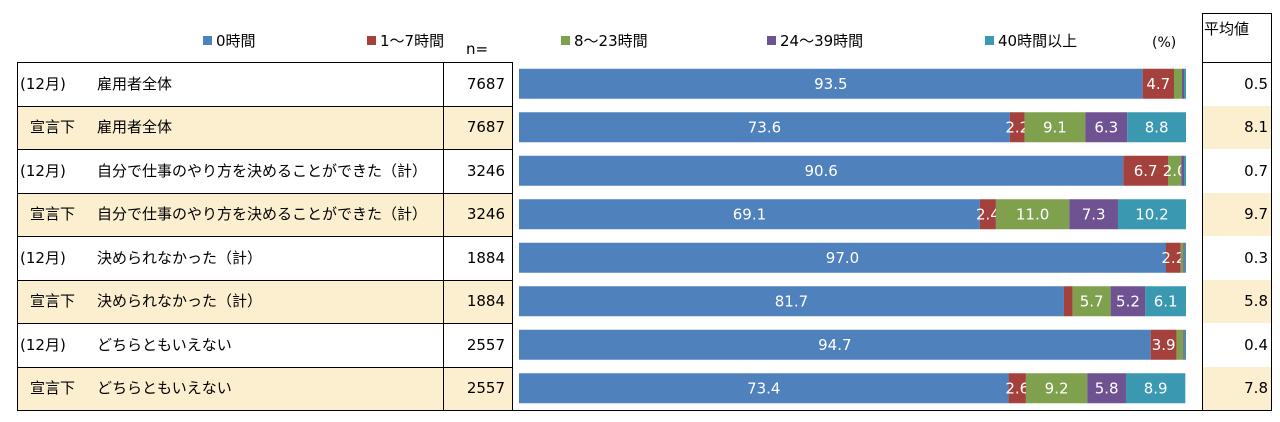 The height and width of the screenshot is (422, 1280). Describe the element at coordinates (477, 49) in the screenshot. I see `n-label: n=` at that location.